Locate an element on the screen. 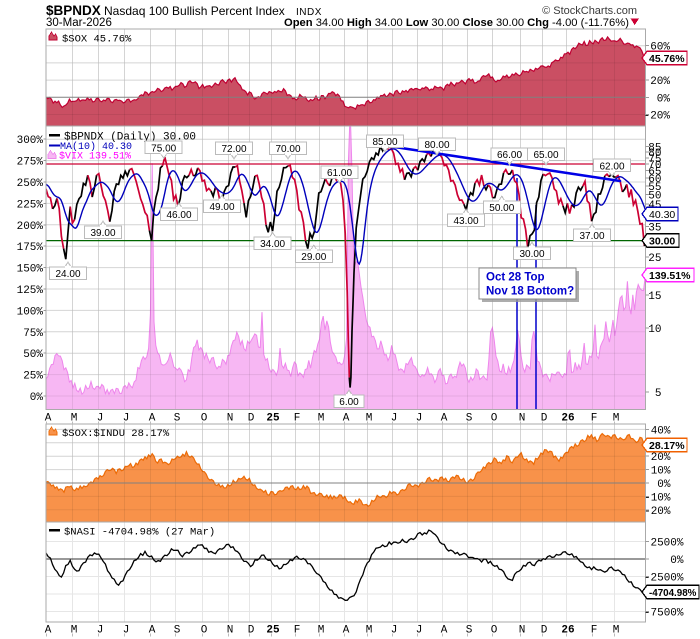 Image resolution: width=700 pixels, height=639 pixels. svg-text: $VIX 139.51% is located at coordinates (95, 157).